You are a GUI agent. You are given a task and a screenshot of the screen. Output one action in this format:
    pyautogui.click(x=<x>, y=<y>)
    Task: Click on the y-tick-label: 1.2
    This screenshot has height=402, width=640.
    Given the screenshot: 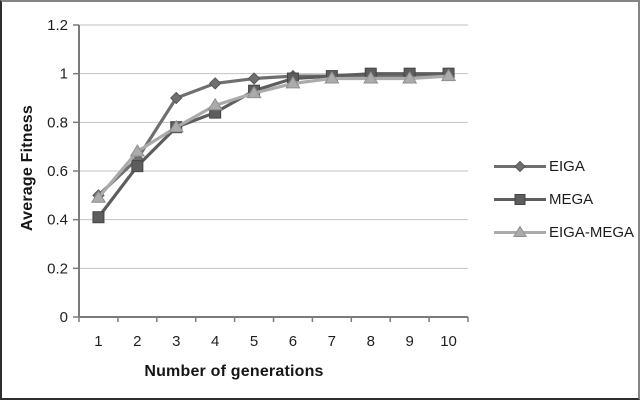 What is the action you would take?
    pyautogui.click(x=57, y=25)
    